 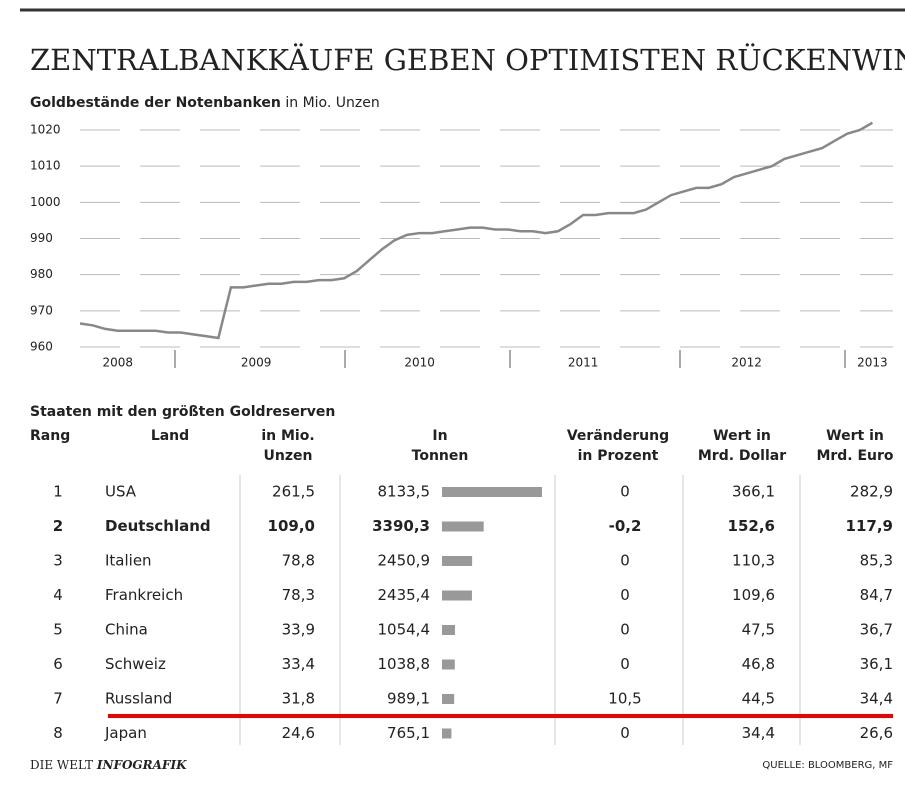 I want to click on table-cell: 3, so click(x=58, y=561).